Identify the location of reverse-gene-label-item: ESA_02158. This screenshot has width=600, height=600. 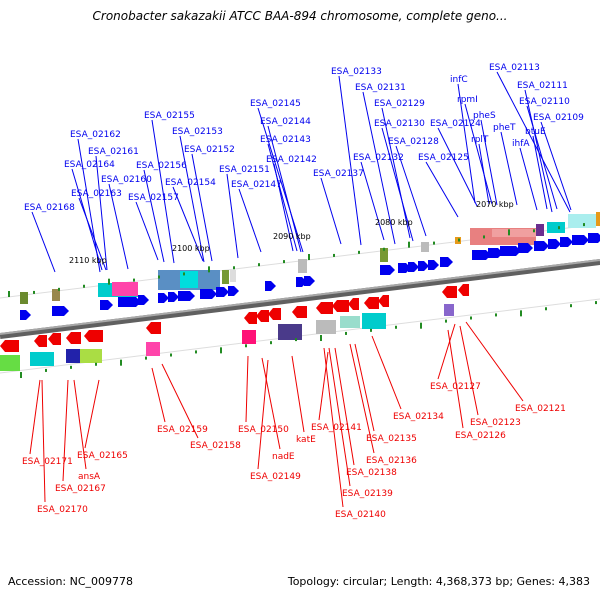
(201, 407).